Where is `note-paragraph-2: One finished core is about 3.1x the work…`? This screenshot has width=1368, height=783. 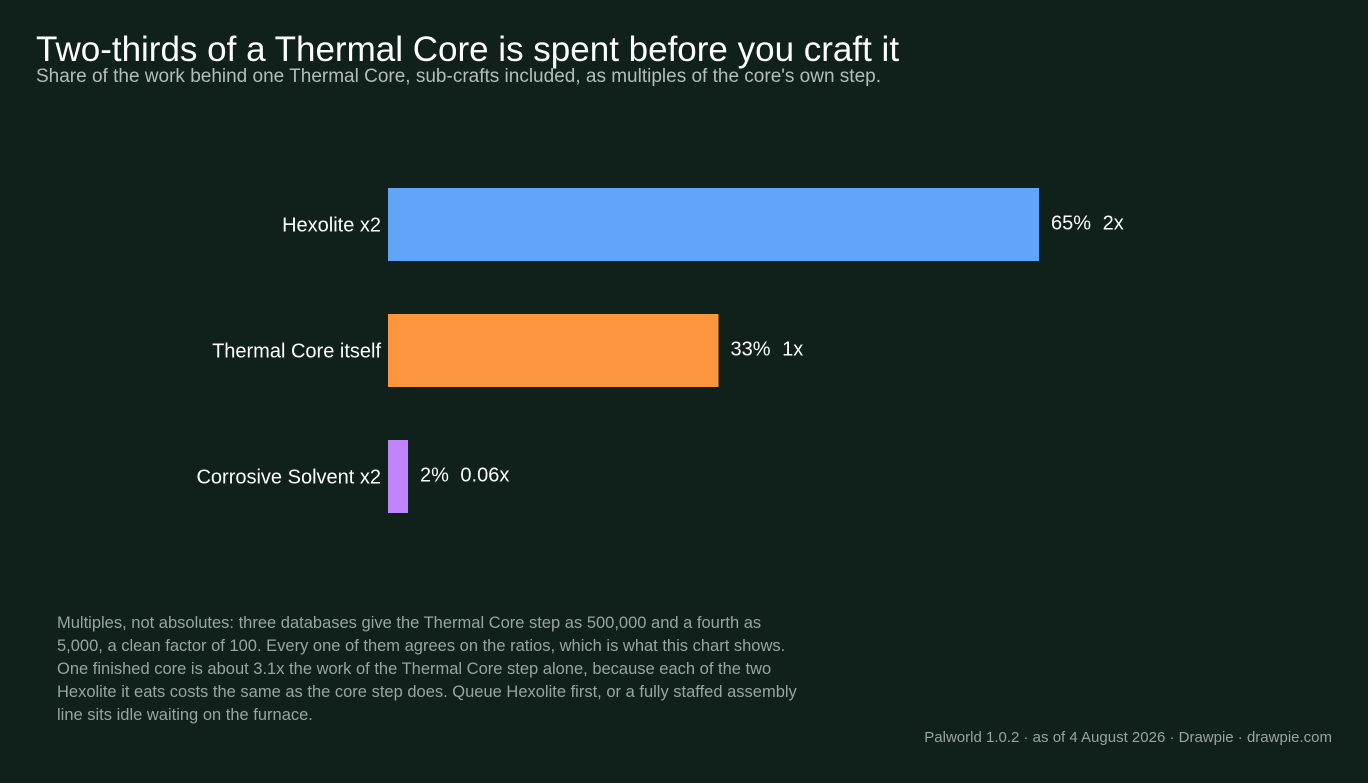
note-paragraph-2: One finished core is about 3.1x the work… is located at coordinates (427, 692).